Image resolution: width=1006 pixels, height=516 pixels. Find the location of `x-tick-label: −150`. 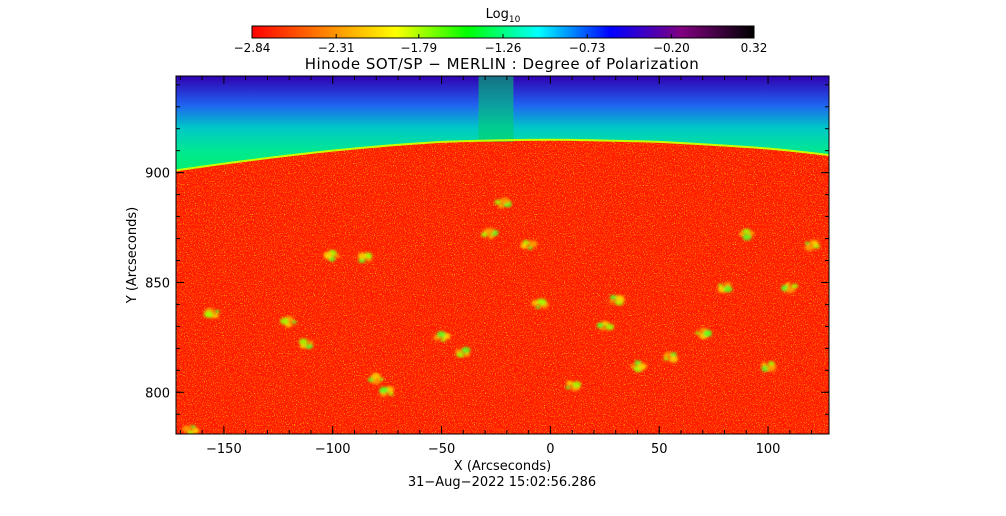

x-tick-label: −150 is located at coordinates (224, 449).